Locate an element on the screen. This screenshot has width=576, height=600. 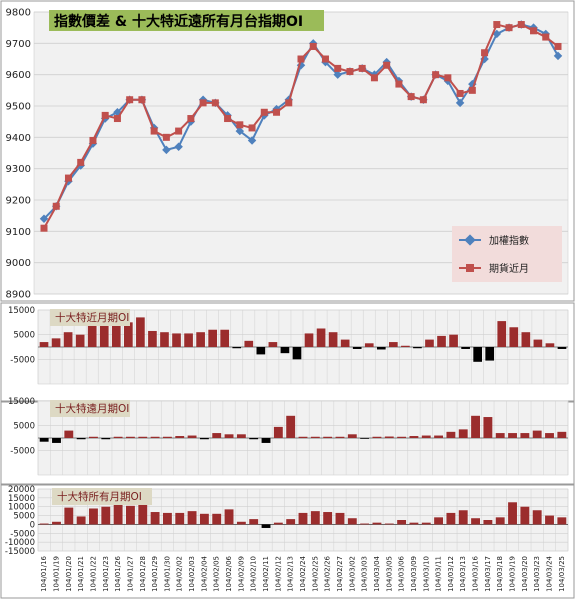
date-tick-label: 104/02/26 is located at coordinates (328, 573).